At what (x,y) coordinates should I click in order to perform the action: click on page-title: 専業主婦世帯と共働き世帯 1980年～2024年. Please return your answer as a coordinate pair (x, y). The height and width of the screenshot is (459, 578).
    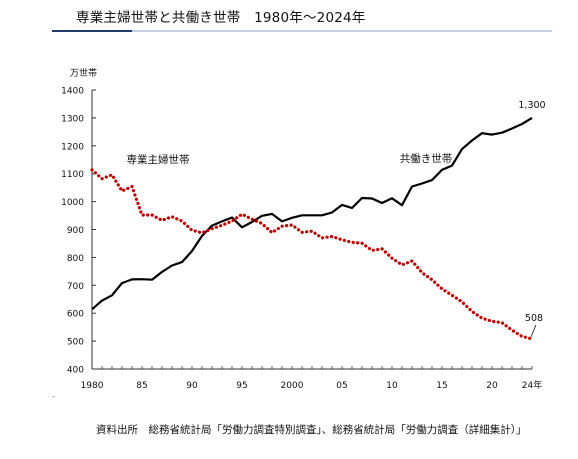
    Looking at the image, I should click on (221, 18).